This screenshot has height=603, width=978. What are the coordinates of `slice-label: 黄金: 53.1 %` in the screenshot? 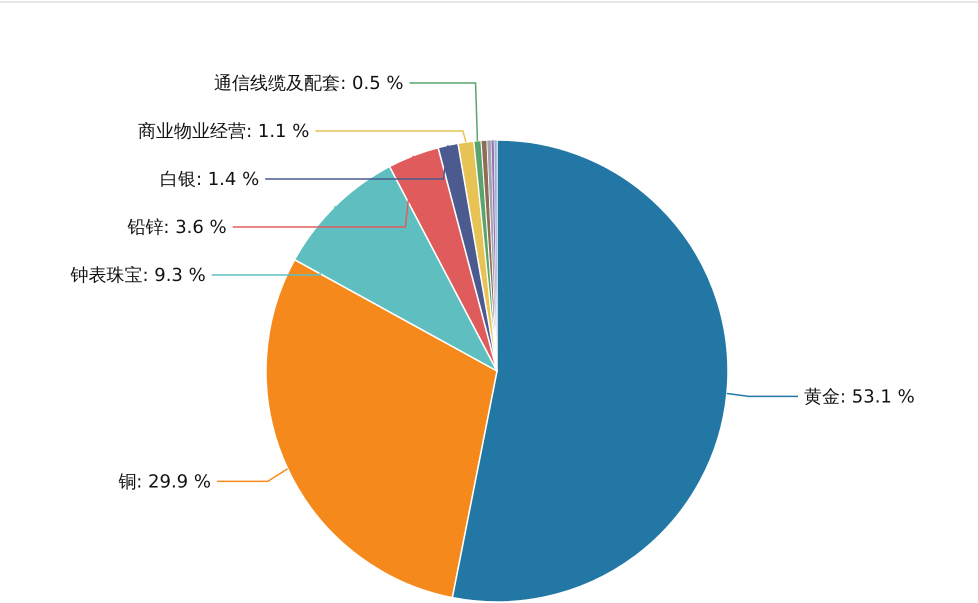 It's located at (859, 397).